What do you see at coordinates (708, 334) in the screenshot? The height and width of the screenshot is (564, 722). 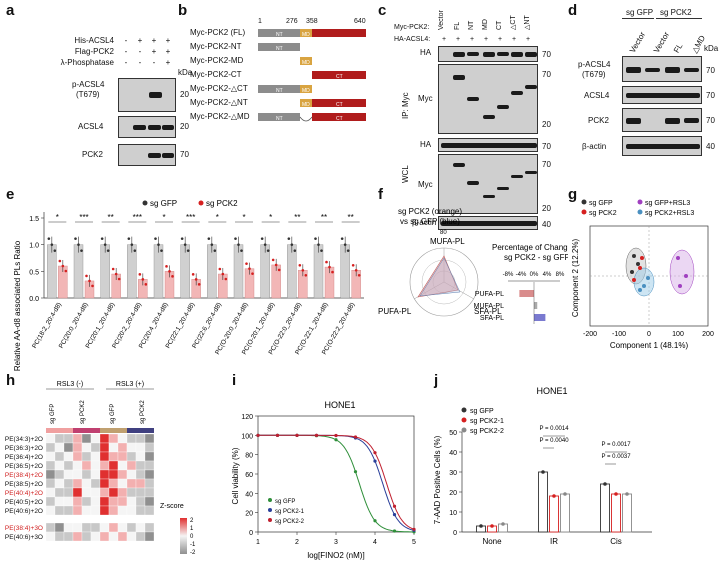 I see `x-tick: 200` at bounding box center [708, 334].